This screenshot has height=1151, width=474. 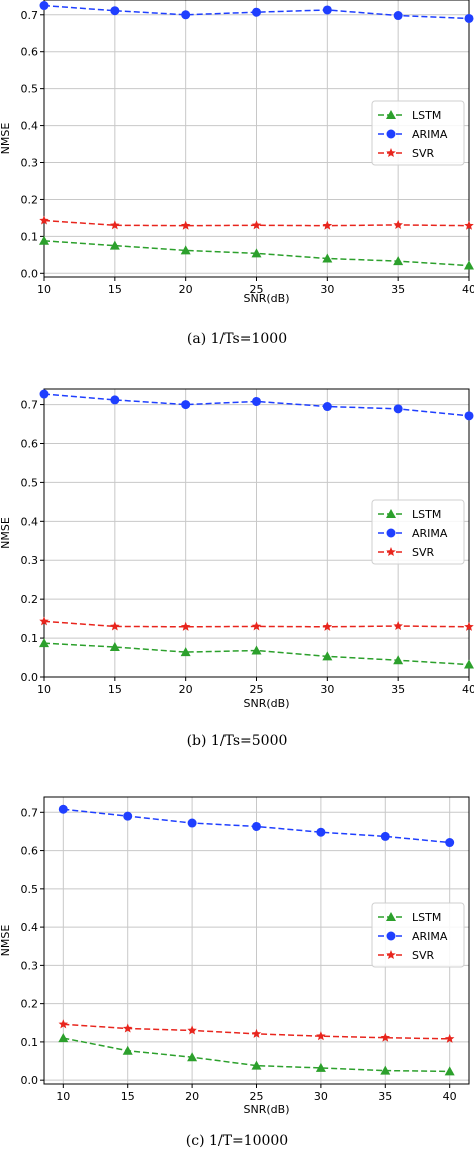 What do you see at coordinates (391, 916) in the screenshot?
I see `legend-marker-lstm` at bounding box center [391, 916].